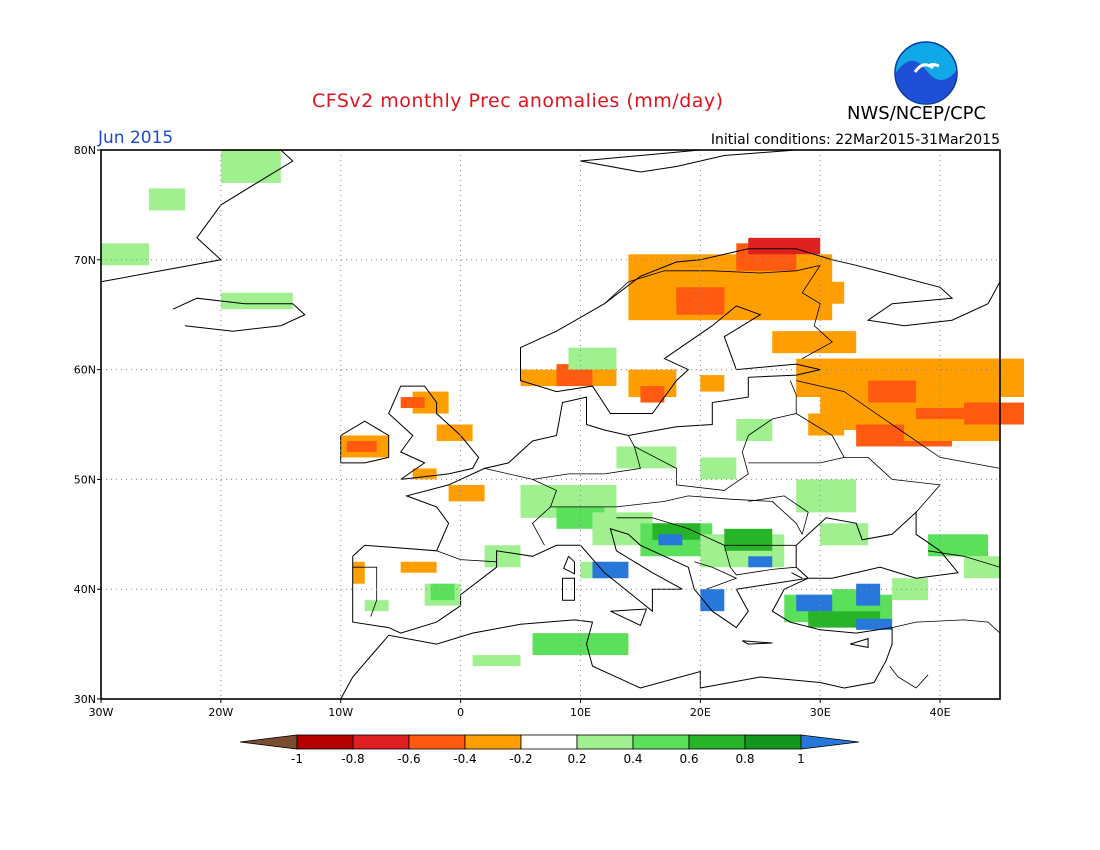  I want to click on lat-tick-label: 80N, so click(85, 150).